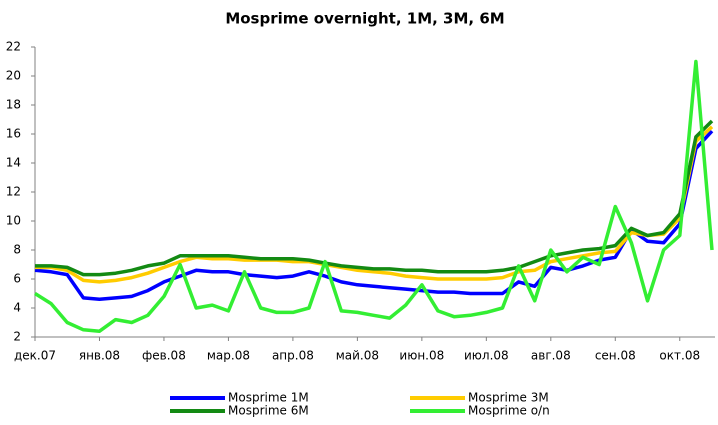 The height and width of the screenshot is (425, 718). I want to click on x-tick-label: июл.08, so click(486, 356).